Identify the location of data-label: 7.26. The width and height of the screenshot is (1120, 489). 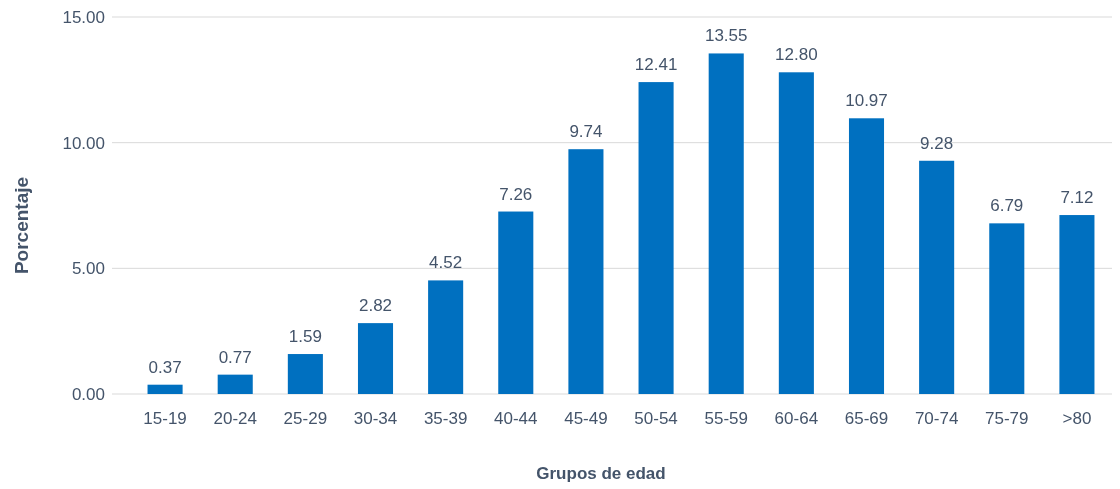
(516, 194).